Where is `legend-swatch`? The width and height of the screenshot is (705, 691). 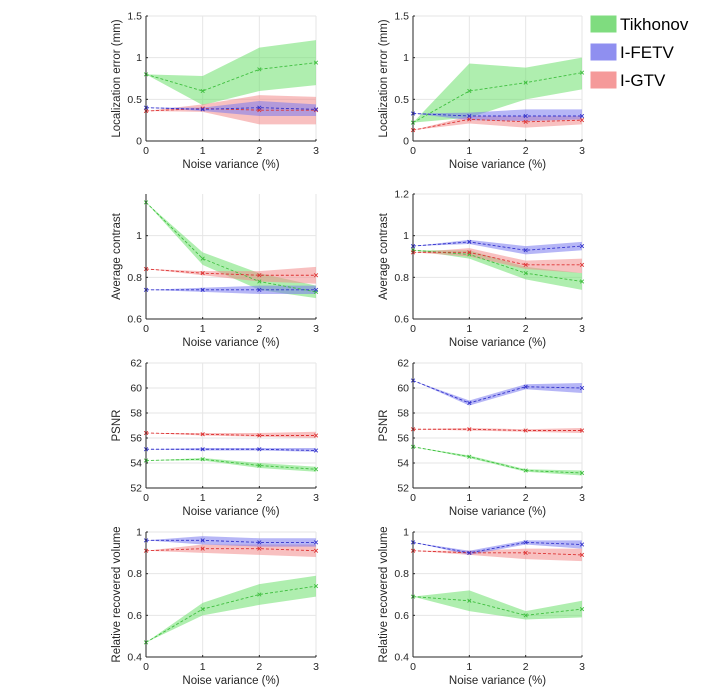 legend-swatch is located at coordinates (603, 52).